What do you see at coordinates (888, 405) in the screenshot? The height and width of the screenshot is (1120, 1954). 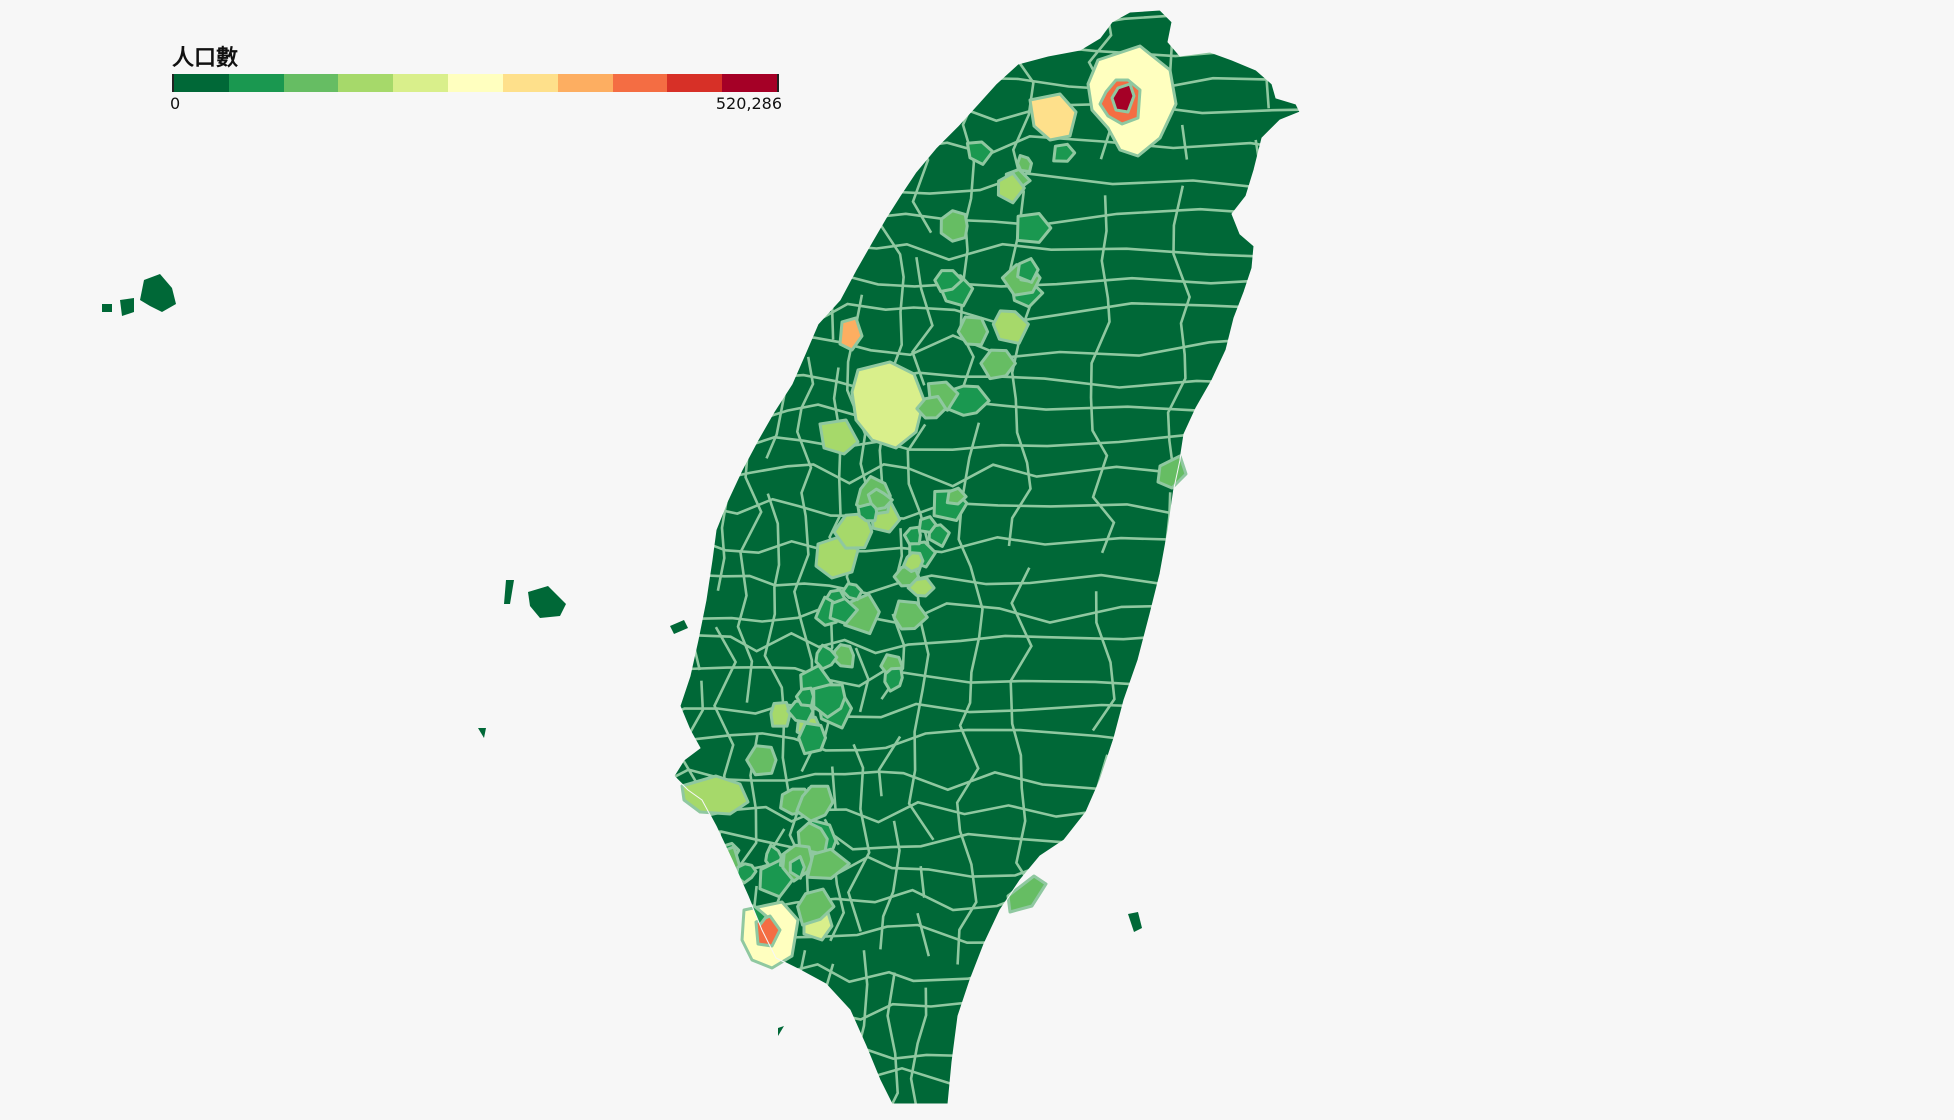 I see `district-taichung-central` at bounding box center [888, 405].